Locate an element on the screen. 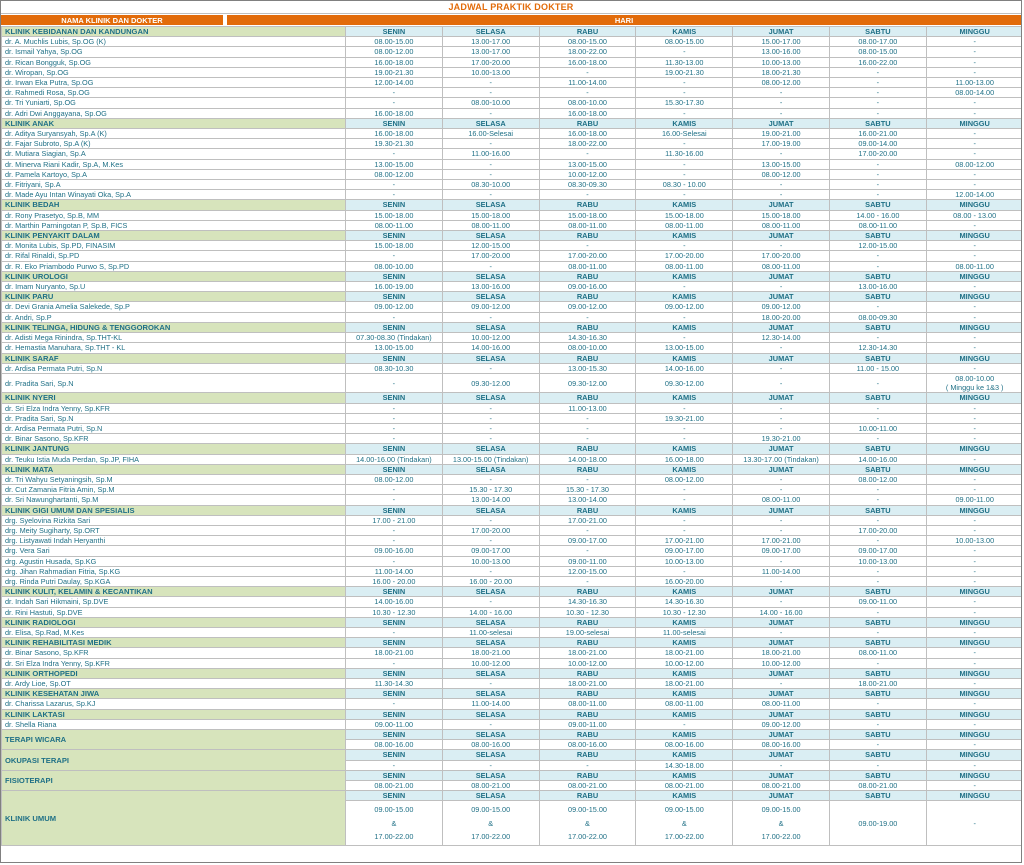 This screenshot has height=865, width=1024. doctor-name-cell: drg. Meity Sugiharty, Sp.ORT is located at coordinates (173, 530).